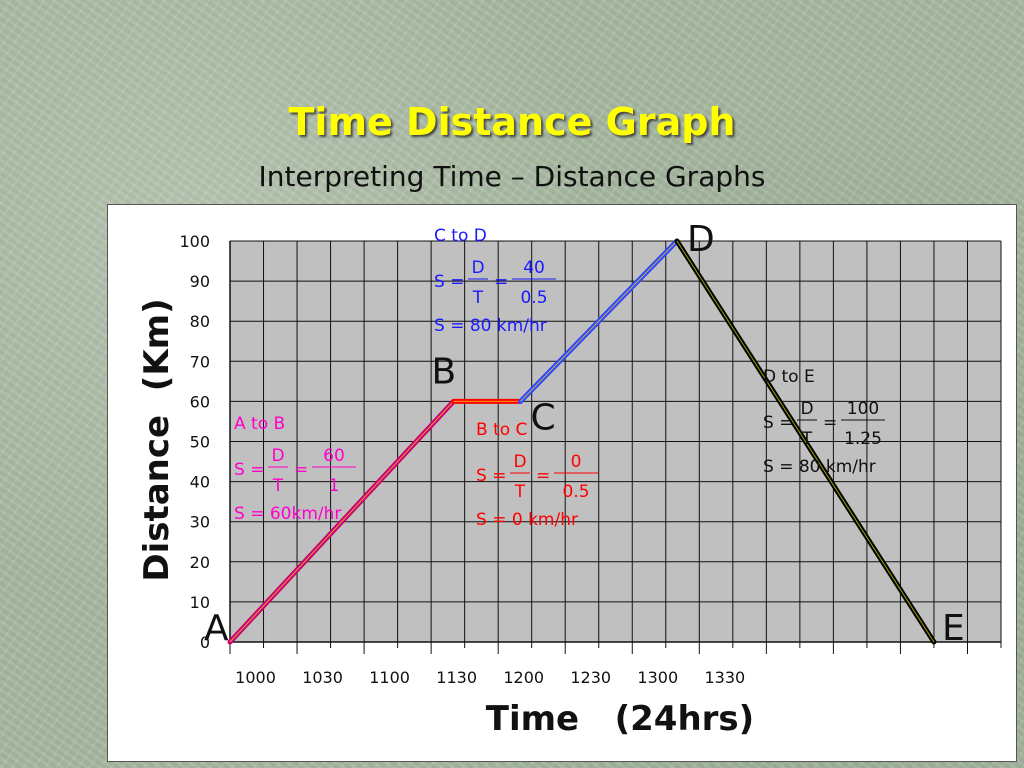 The width and height of the screenshot is (1024, 768). I want to click on y-tick-label: 30, so click(200, 522).